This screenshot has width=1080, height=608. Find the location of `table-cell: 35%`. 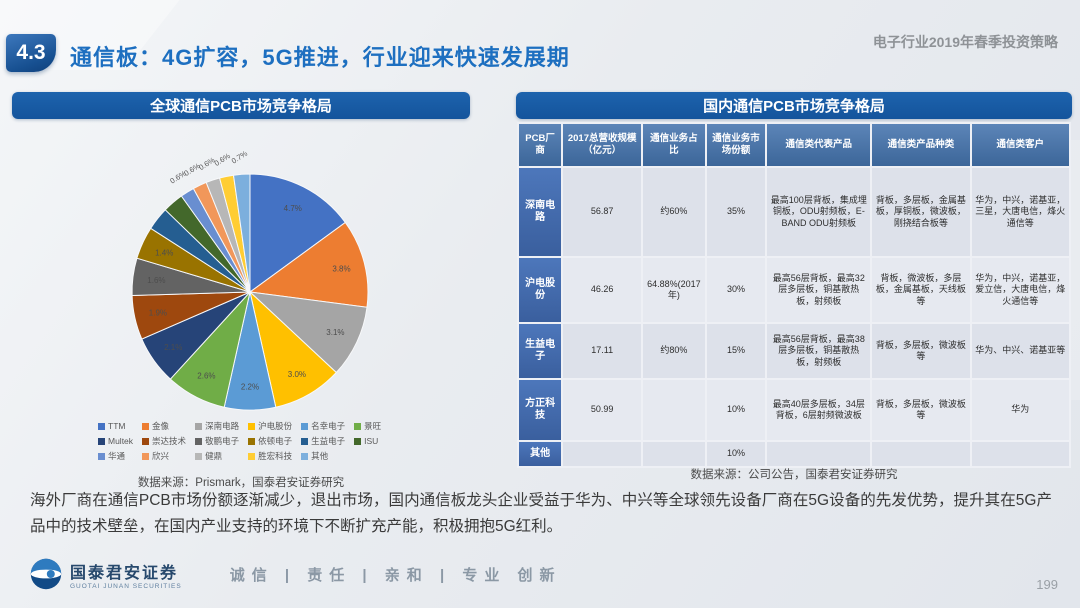

table-cell: 35% is located at coordinates (736, 212).